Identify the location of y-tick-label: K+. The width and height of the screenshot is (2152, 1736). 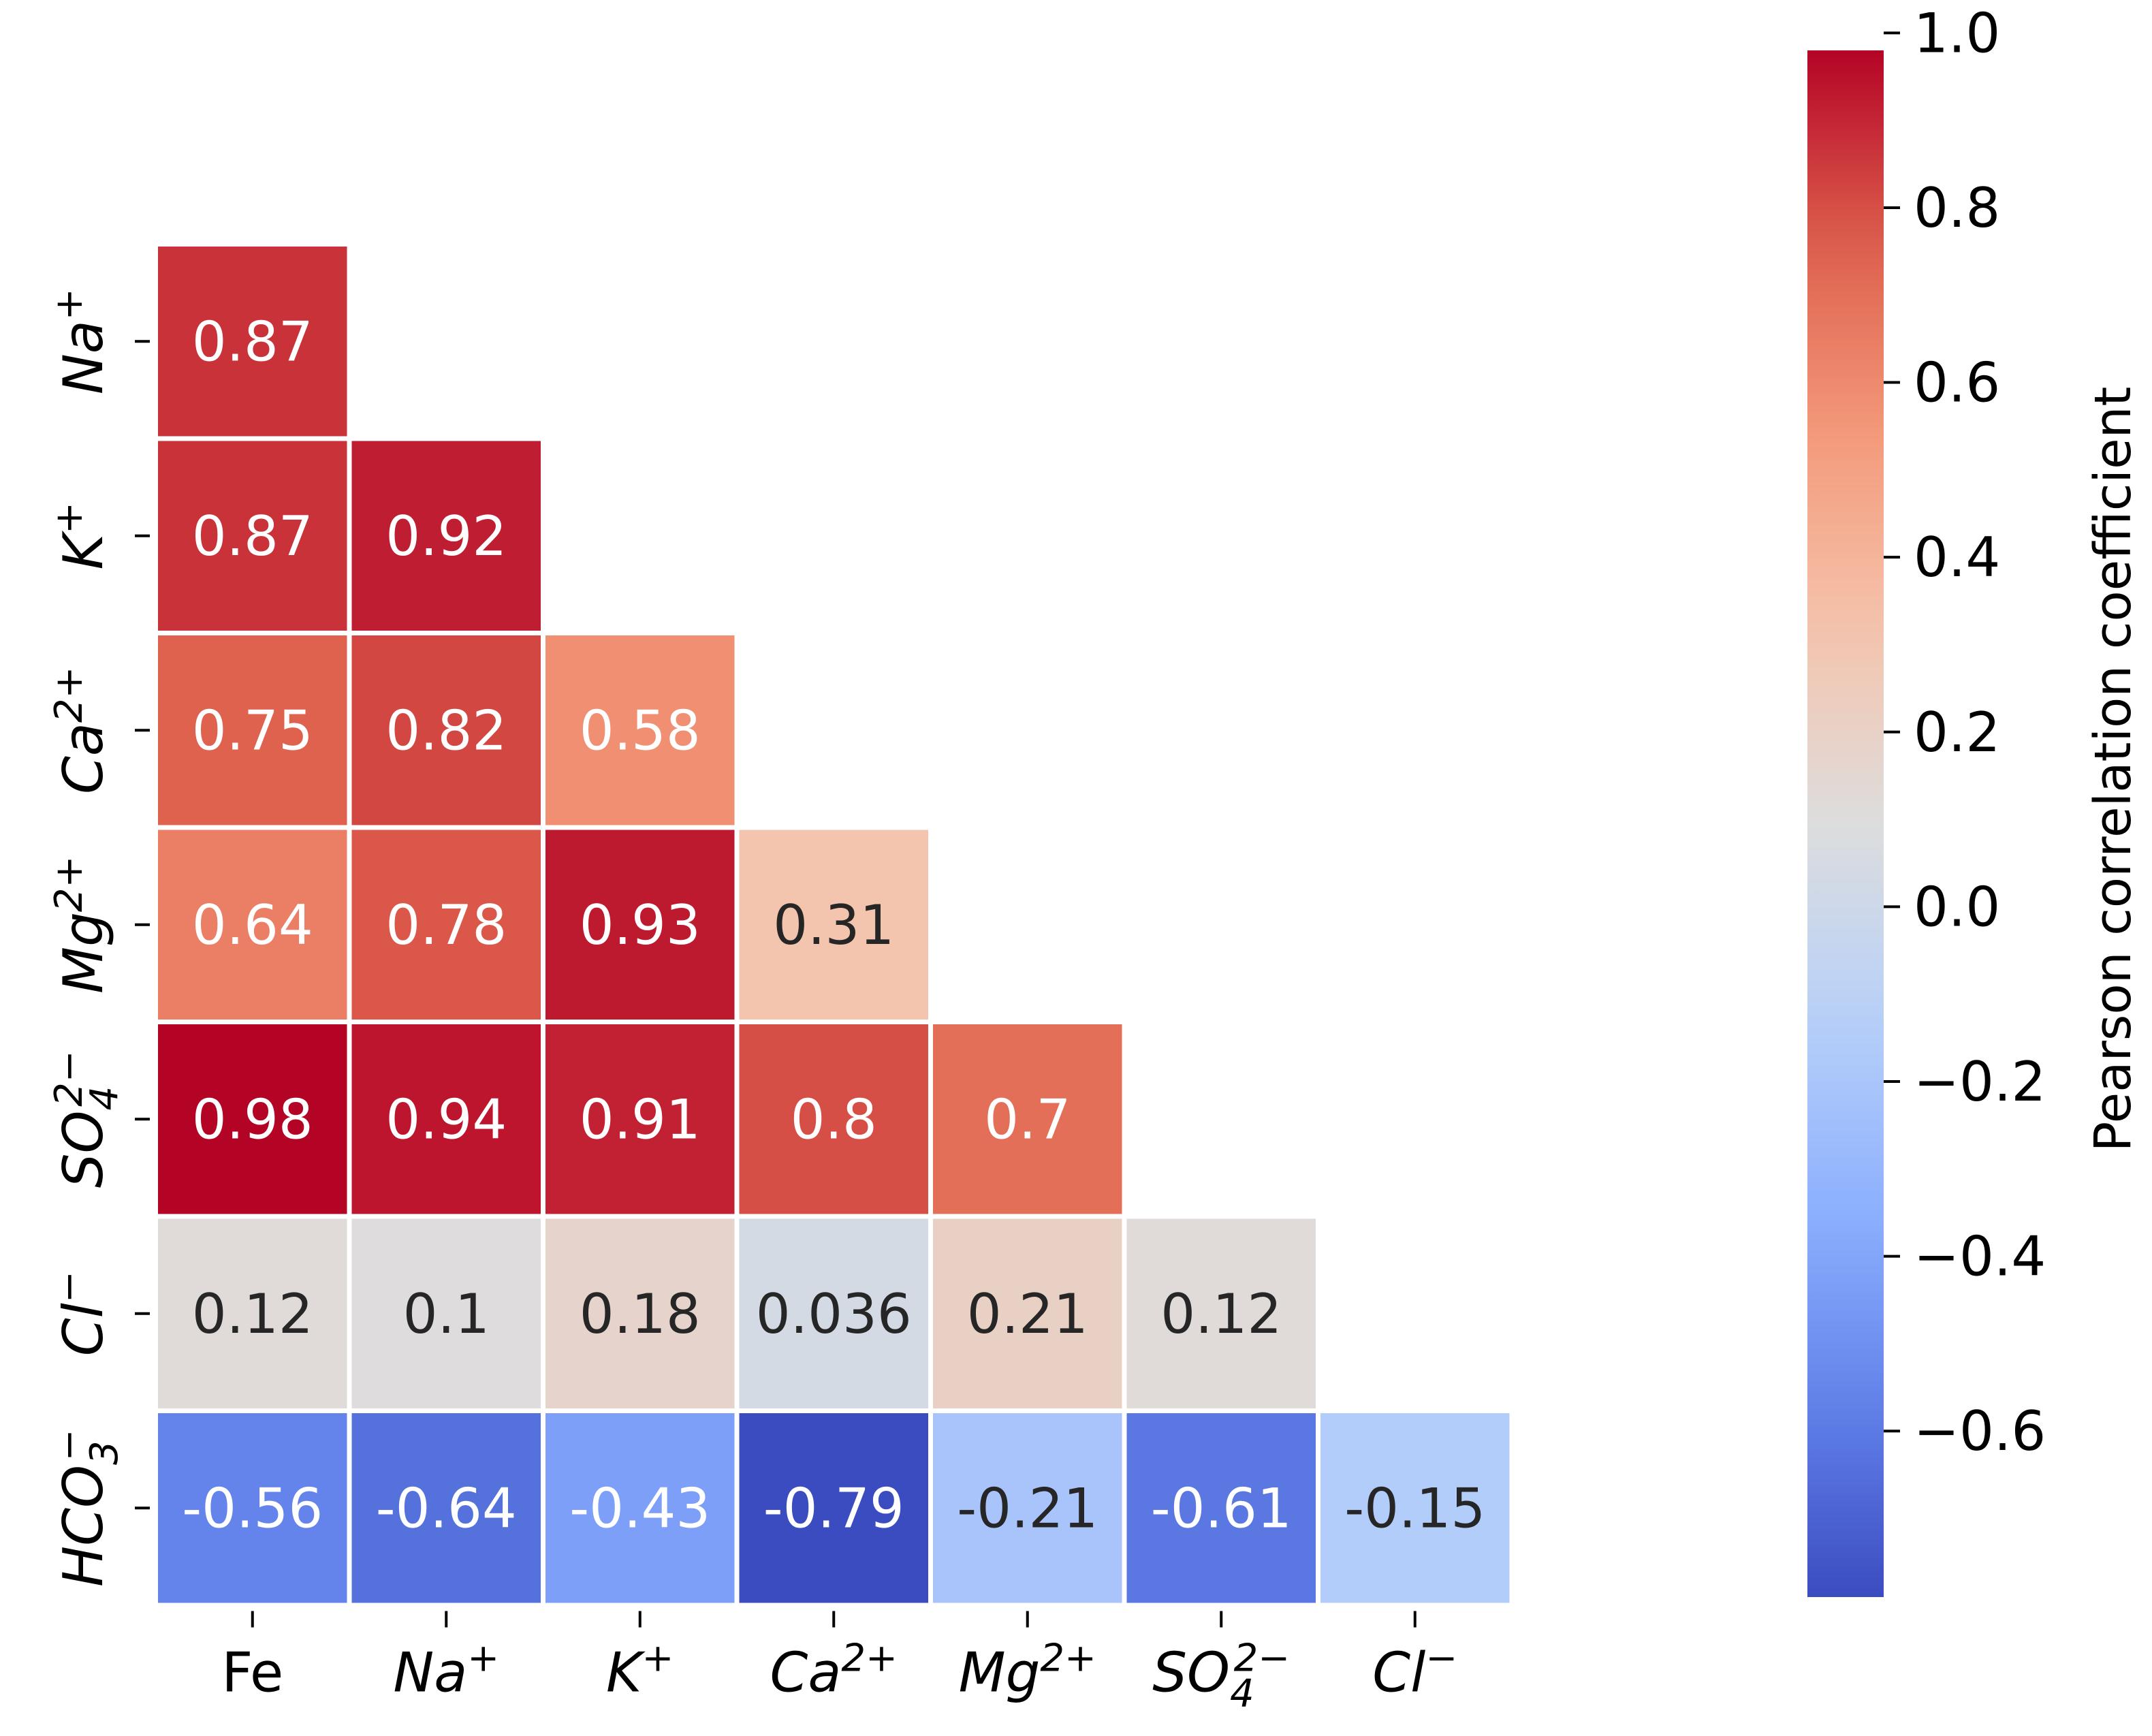
(81, 535).